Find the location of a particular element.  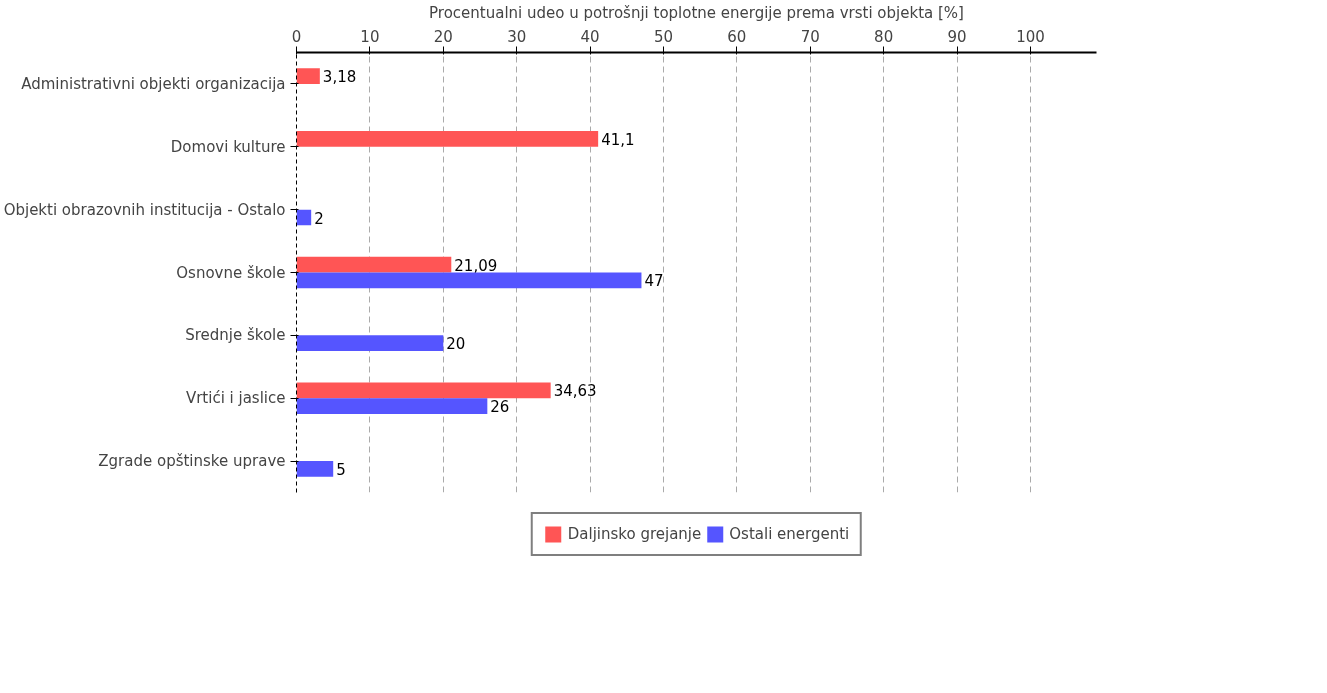

data-label: 3,18 is located at coordinates (339, 77).